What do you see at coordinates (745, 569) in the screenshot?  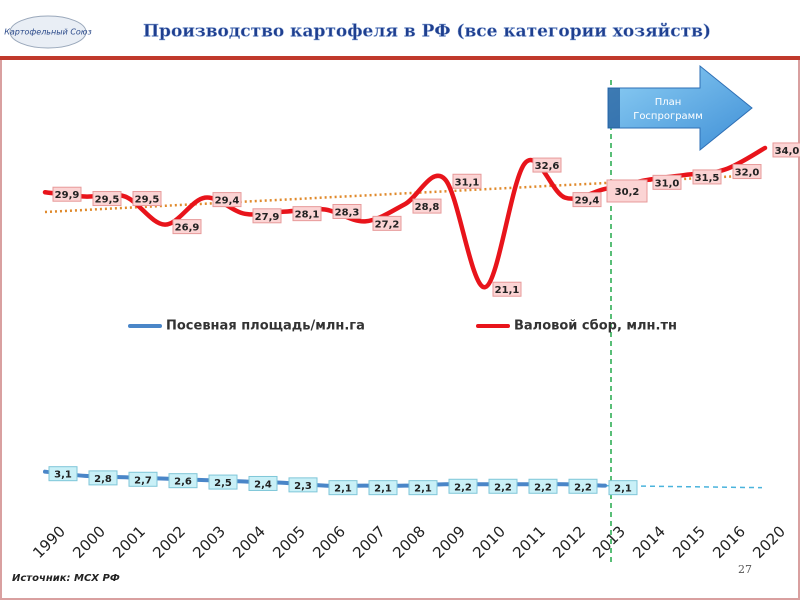 I see `page-number: 27` at bounding box center [745, 569].